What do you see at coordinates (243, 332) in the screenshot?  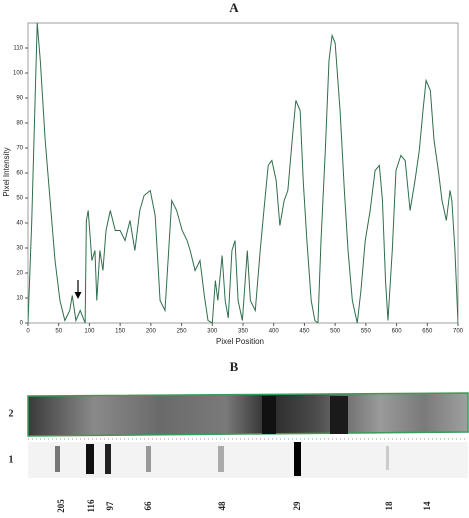 I see `x-tick-label: 350` at bounding box center [243, 332].